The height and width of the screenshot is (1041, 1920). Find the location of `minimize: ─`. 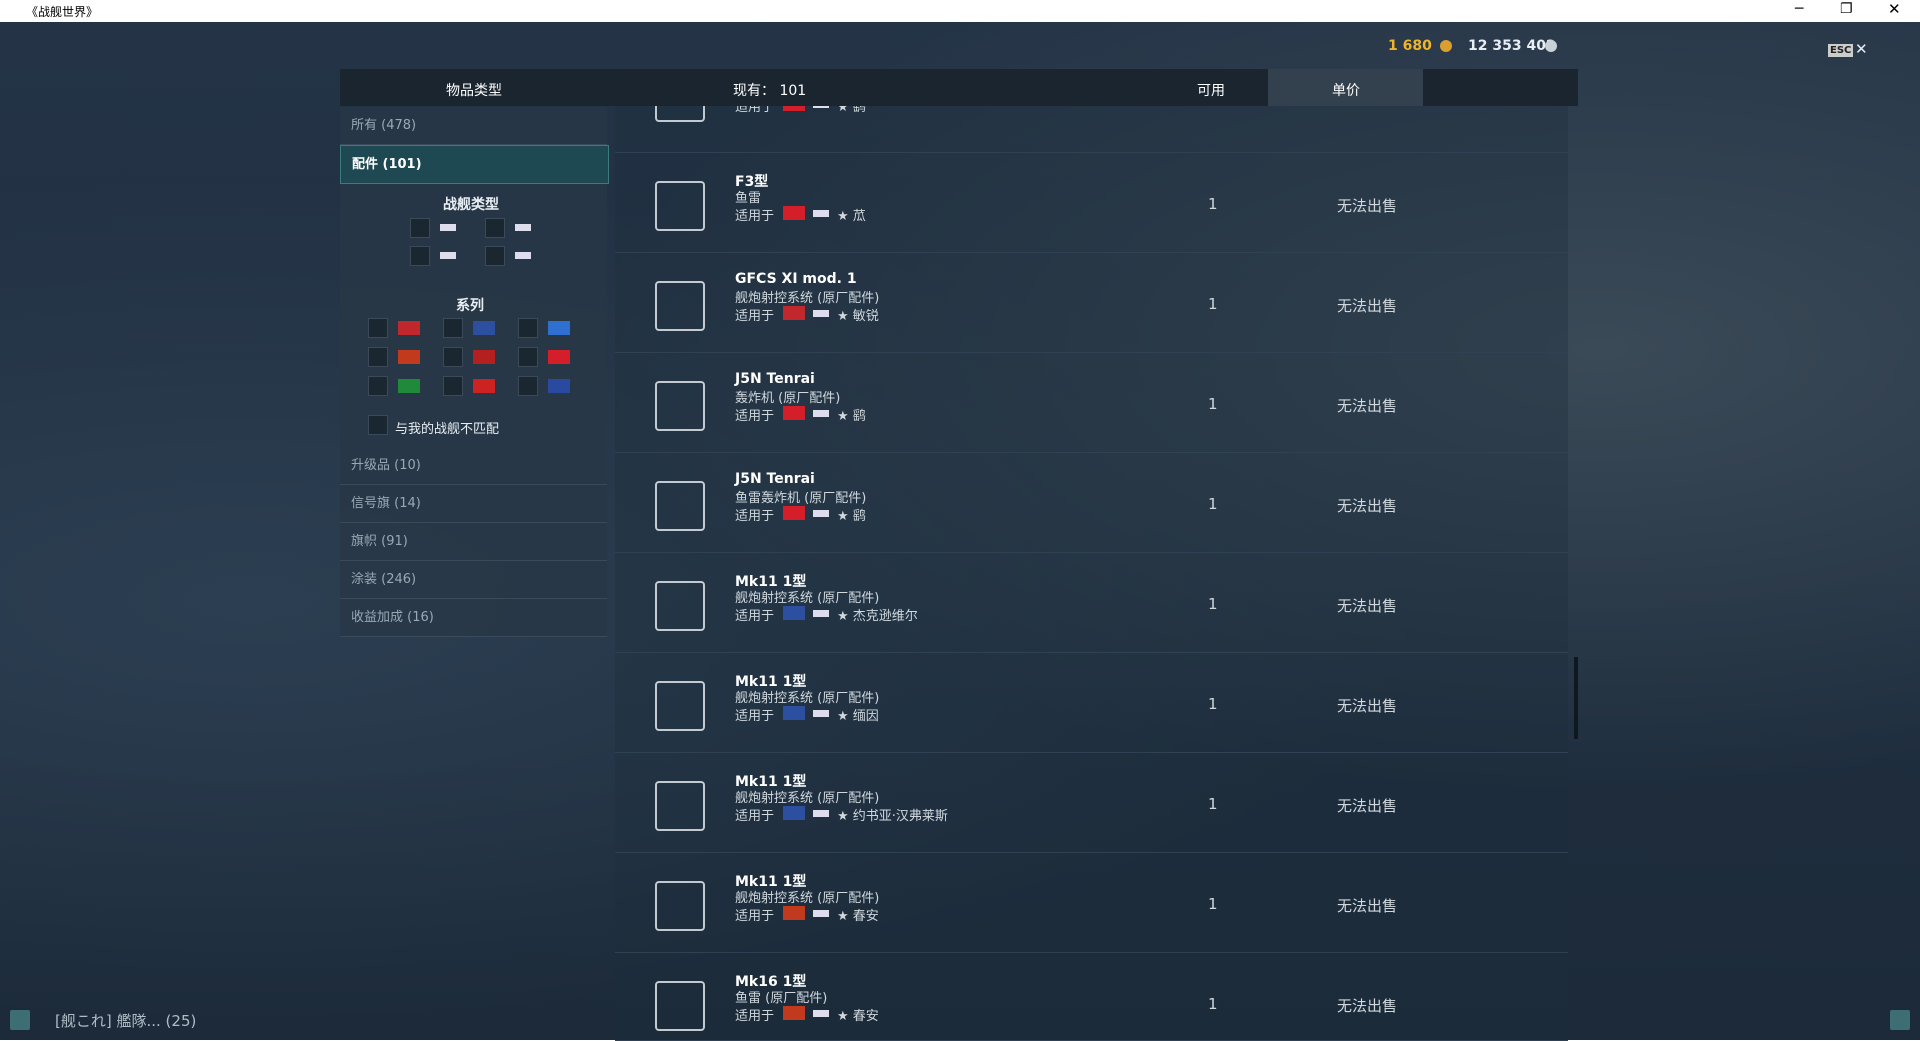

minimize: ─ is located at coordinates (1799, 9).